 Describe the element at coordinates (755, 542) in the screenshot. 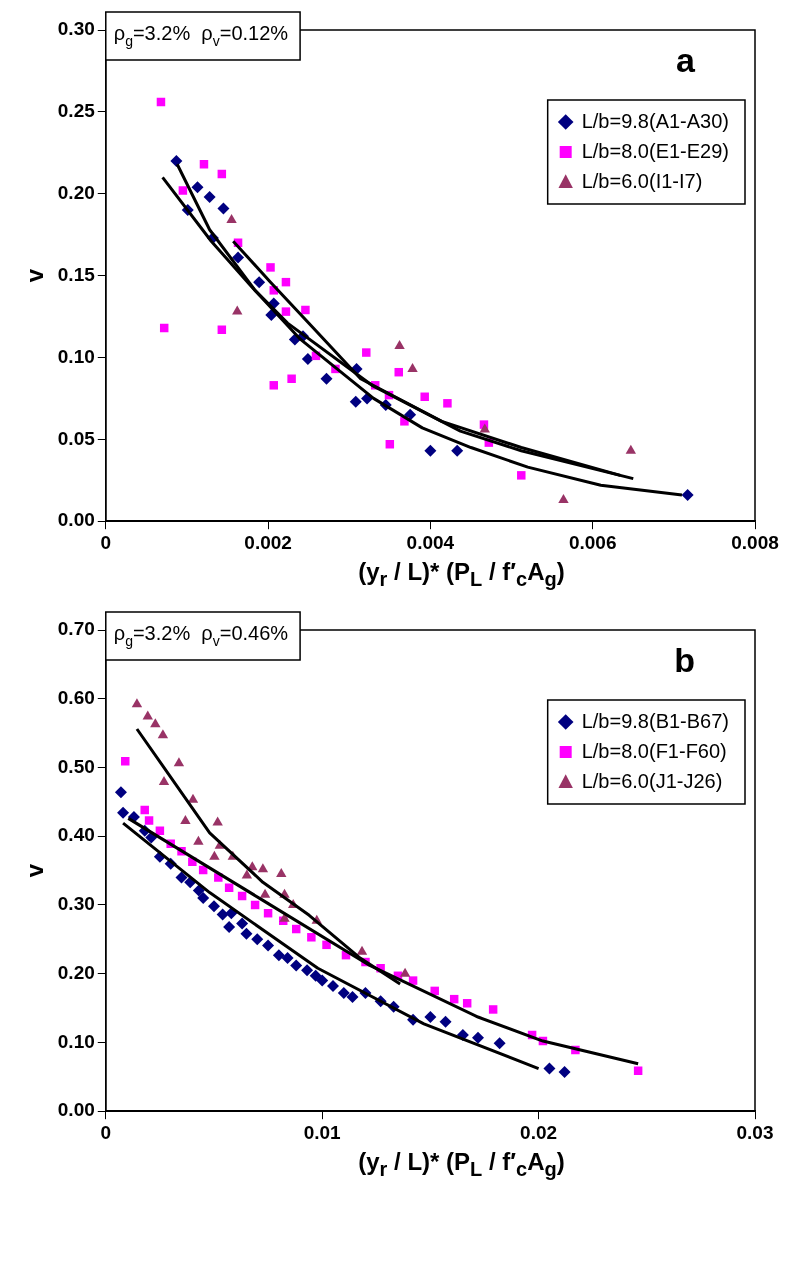

I see `x-tick-label: 0.008` at that location.